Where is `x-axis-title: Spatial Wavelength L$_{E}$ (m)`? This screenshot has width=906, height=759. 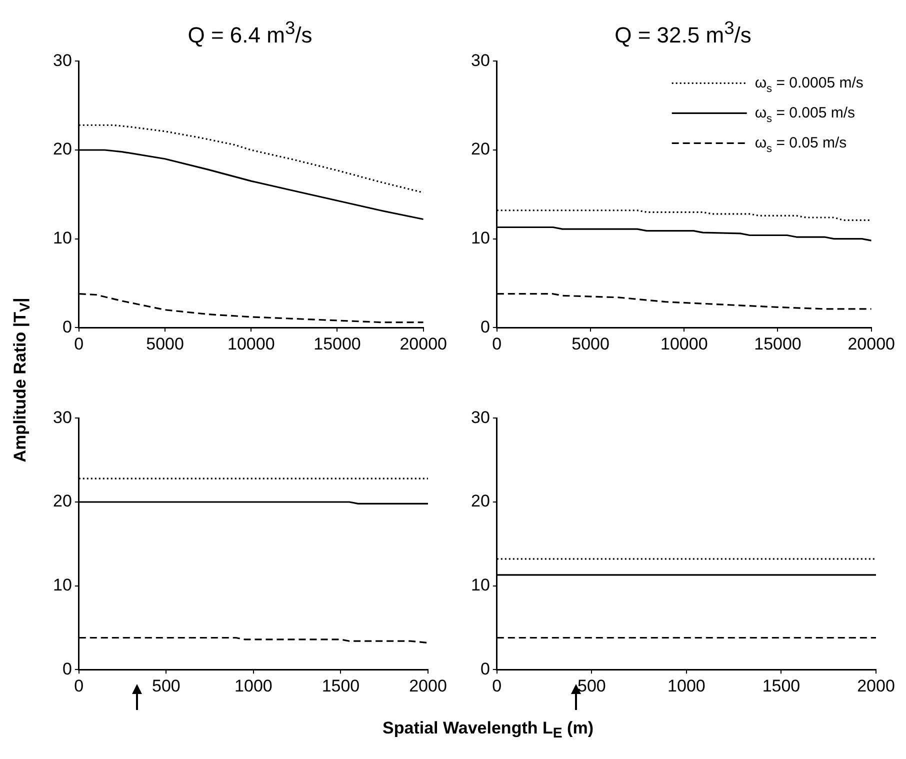
x-axis-title: Spatial Wavelength L$_{E}$ (m) is located at coordinates (488, 730).